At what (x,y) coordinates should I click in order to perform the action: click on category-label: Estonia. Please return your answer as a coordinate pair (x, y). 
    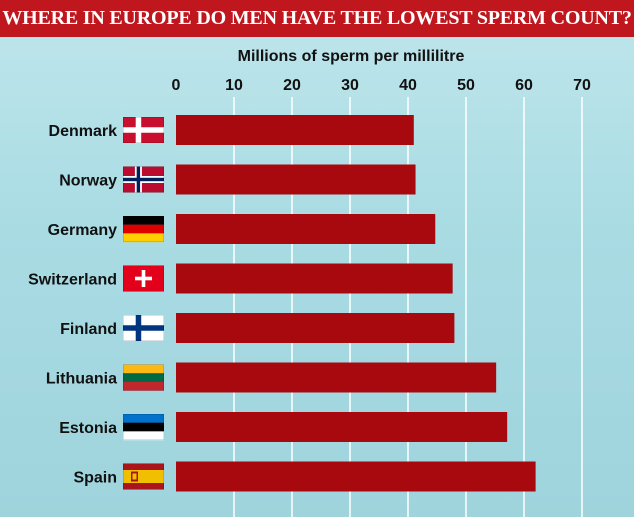
    Looking at the image, I should click on (88, 428).